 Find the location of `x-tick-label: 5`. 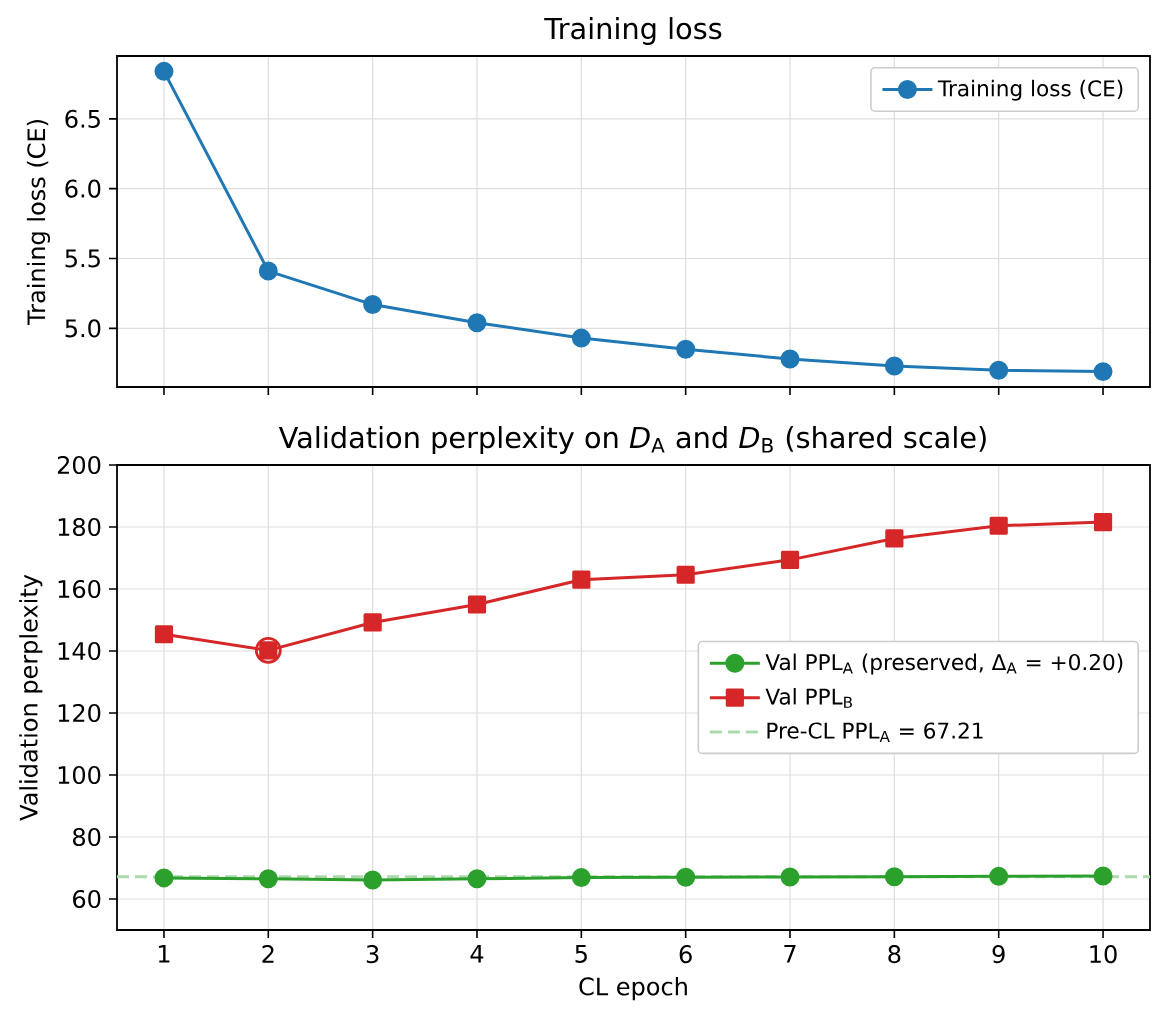

x-tick-label: 5 is located at coordinates (581, 954).